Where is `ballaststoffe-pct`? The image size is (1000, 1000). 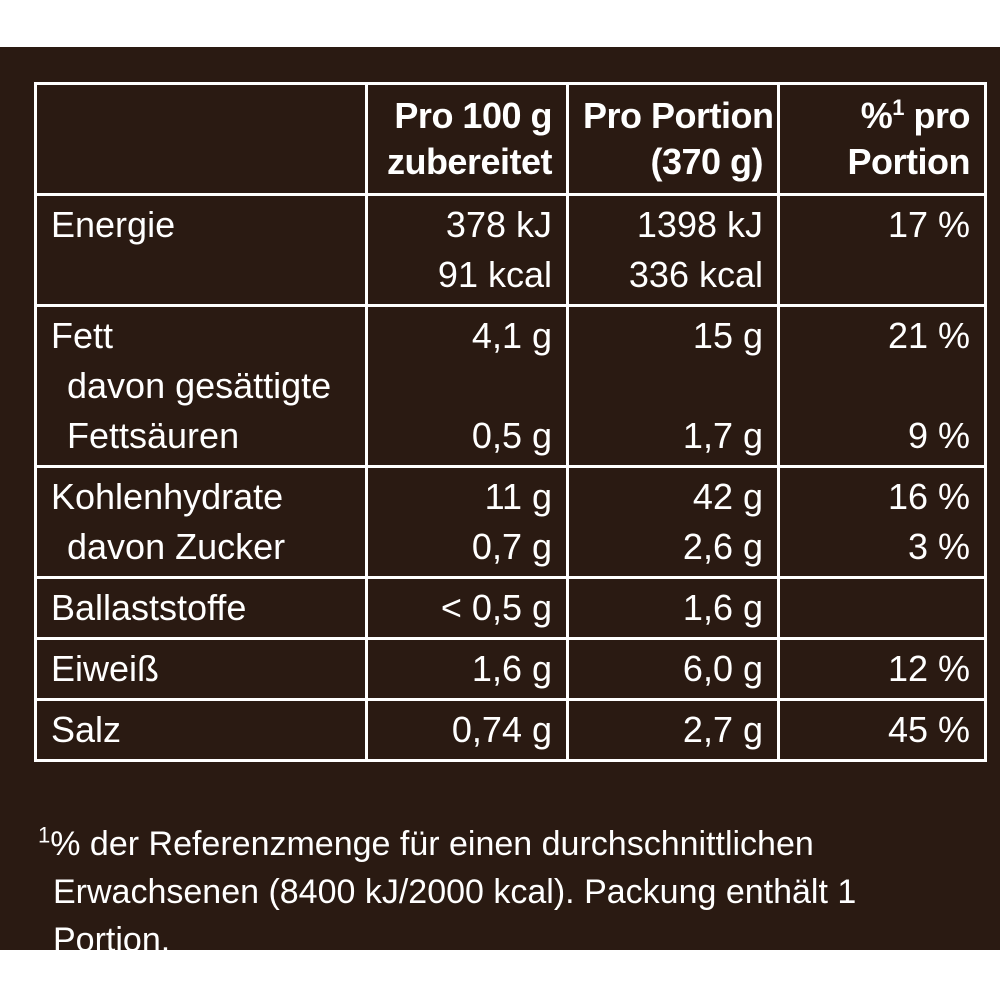
ballaststoffe-pct is located at coordinates (882, 608).